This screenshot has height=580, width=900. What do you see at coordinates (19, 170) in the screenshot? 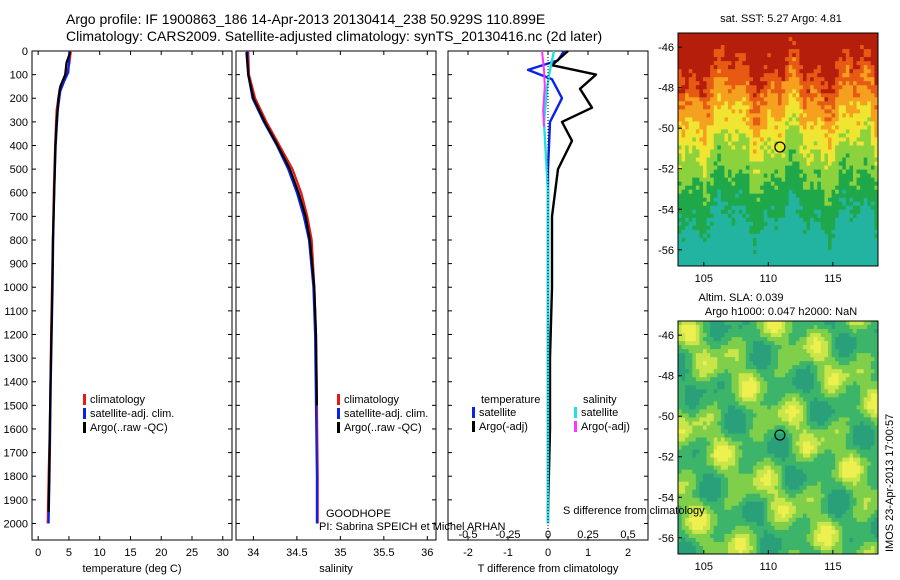
I see `y-tick-label: 500` at bounding box center [19, 170].